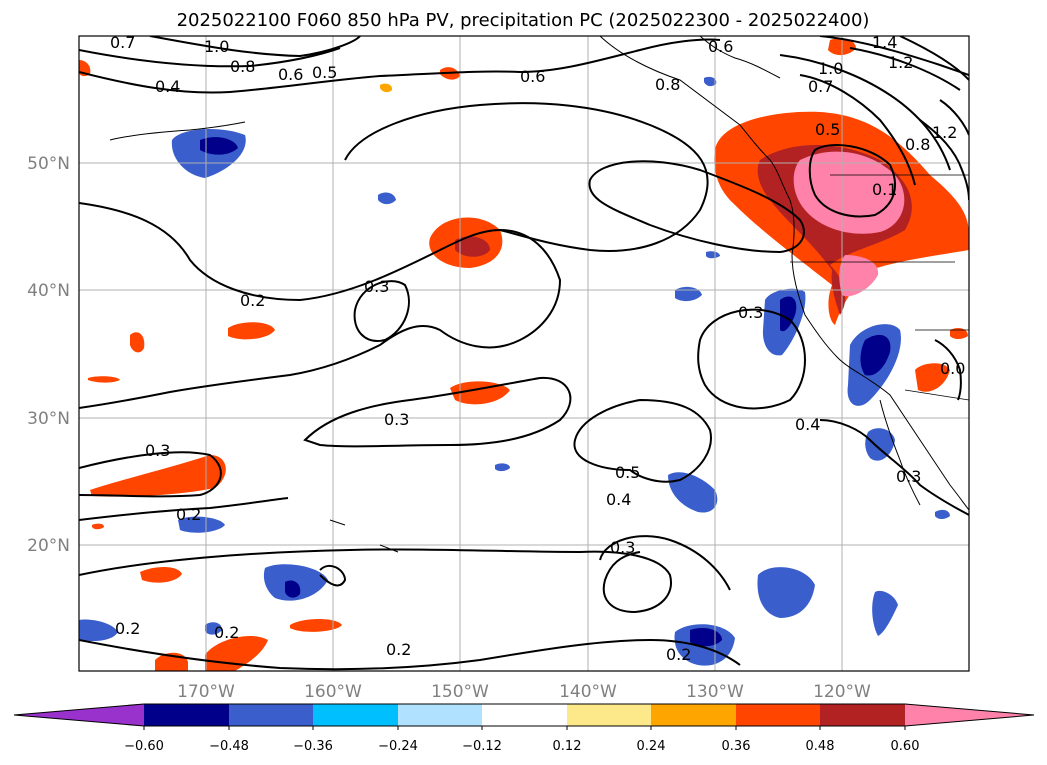  What do you see at coordinates (567, 746) in the screenshot?
I see `colorbar-tick-label: 0.12` at bounding box center [567, 746].